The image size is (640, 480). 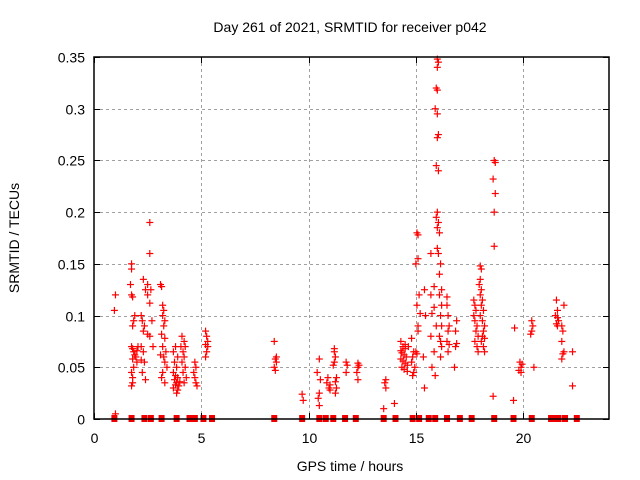 I want to click on x-axis-label: GPS time / hours, so click(x=350, y=466).